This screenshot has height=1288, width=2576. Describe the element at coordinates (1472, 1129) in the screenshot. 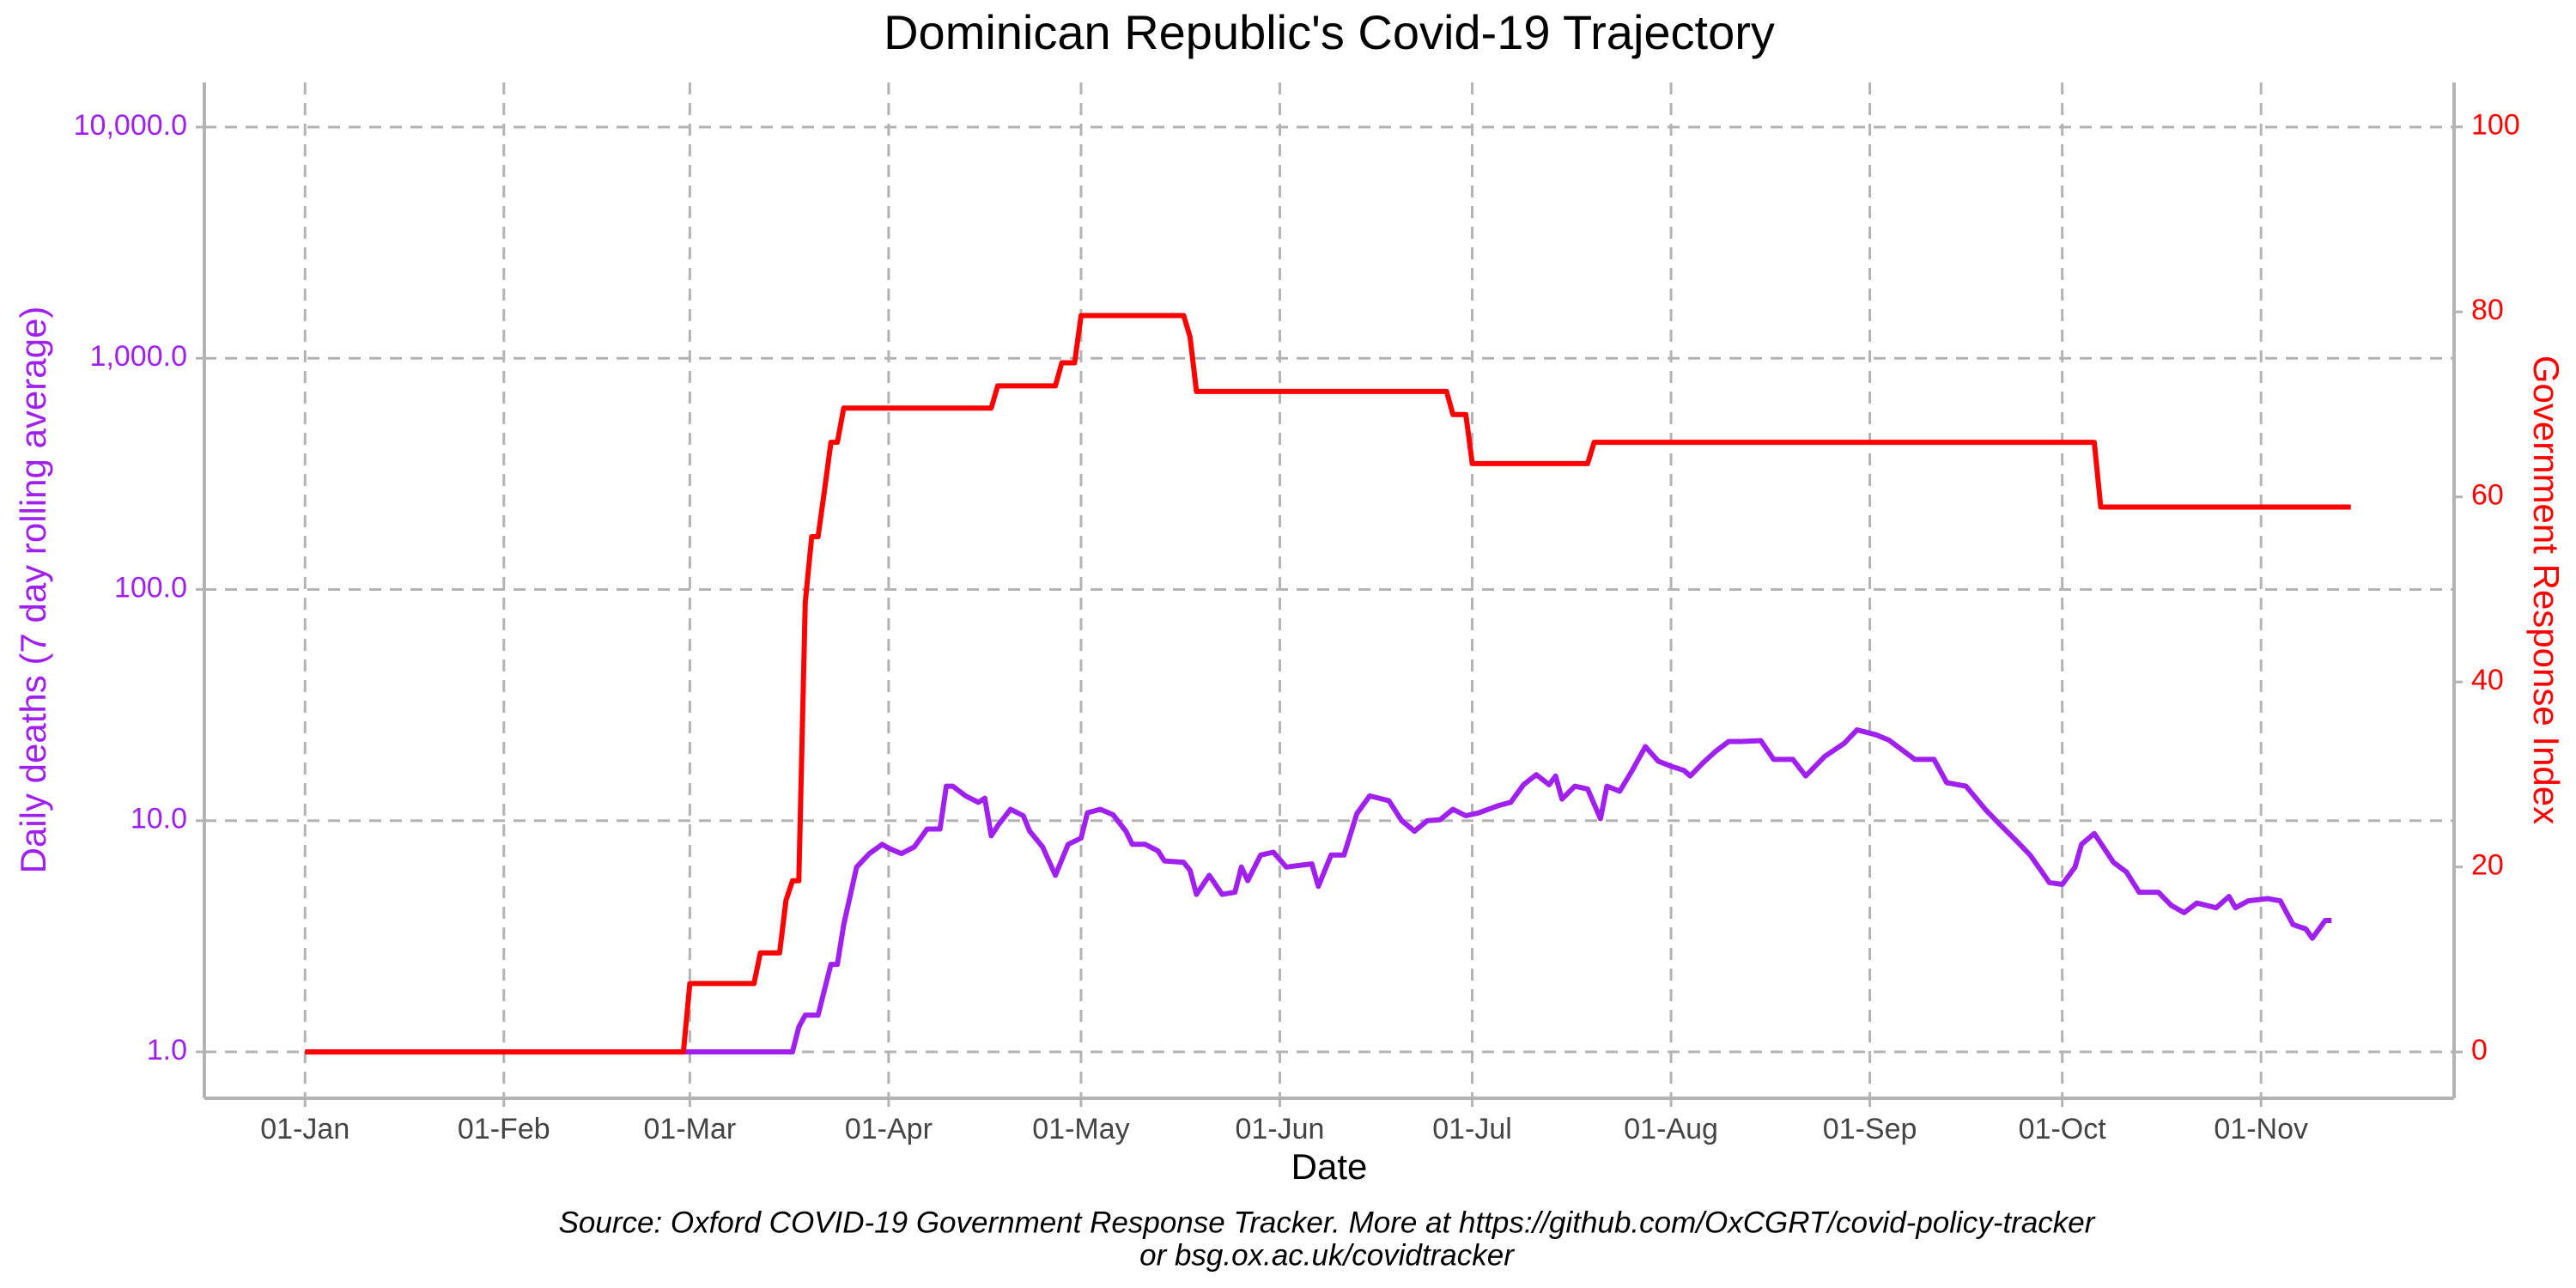

I see `x-tick-label: 01-Jul` at that location.